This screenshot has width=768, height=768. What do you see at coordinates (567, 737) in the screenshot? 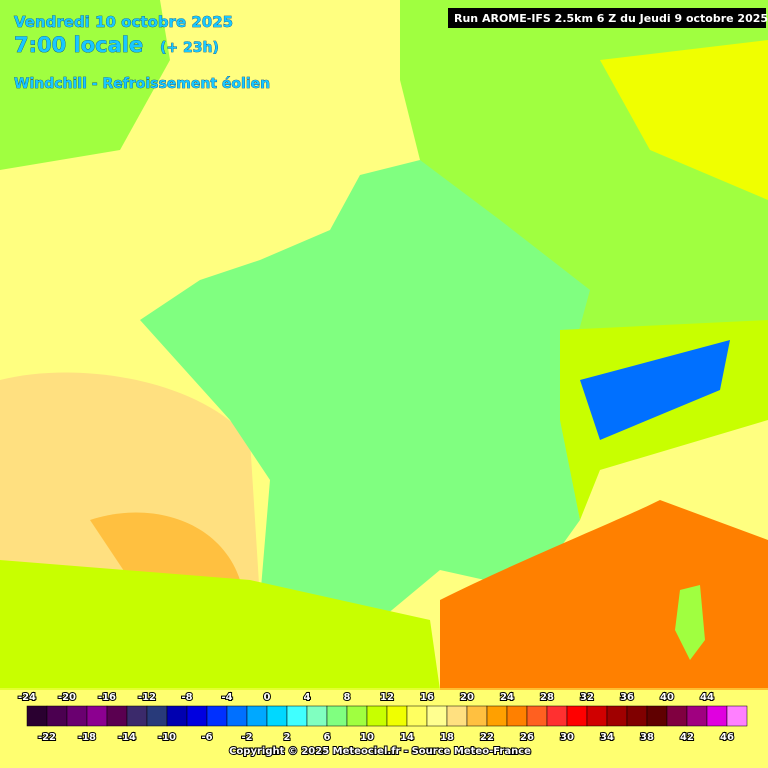
I see `legend-label: 30` at bounding box center [567, 737].